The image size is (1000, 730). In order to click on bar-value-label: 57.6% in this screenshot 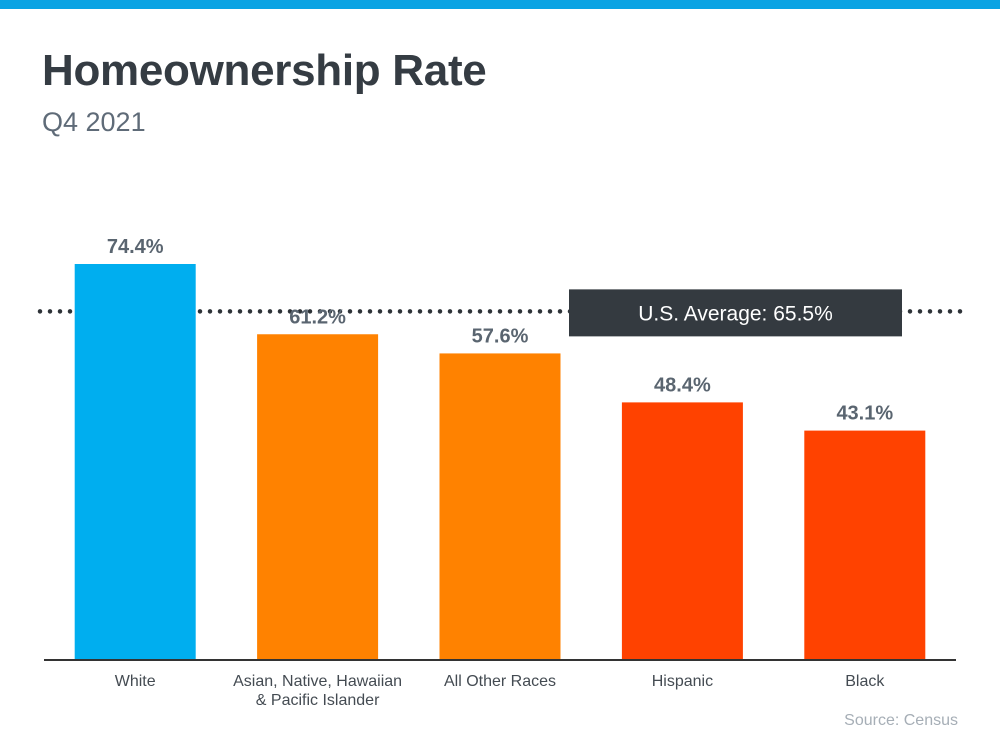, I will do `click(500, 336)`.